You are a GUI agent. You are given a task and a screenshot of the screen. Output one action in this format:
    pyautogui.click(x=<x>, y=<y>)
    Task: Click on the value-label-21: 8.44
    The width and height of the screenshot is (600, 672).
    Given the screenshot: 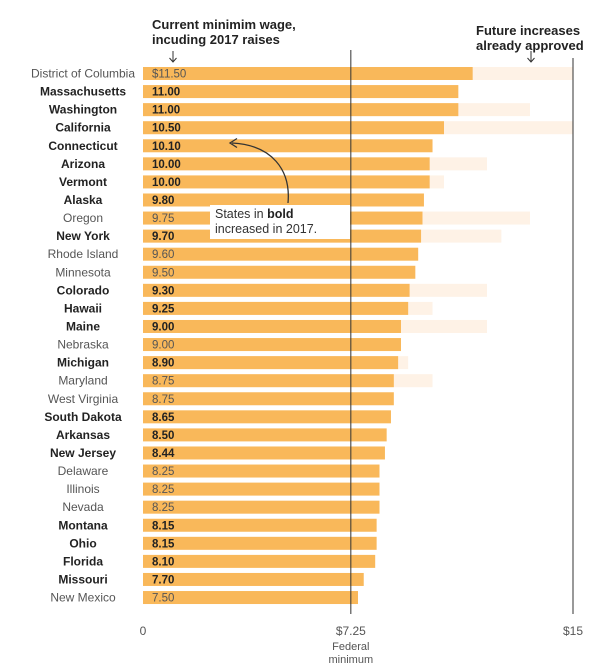 What is the action you would take?
    pyautogui.click(x=163, y=454)
    